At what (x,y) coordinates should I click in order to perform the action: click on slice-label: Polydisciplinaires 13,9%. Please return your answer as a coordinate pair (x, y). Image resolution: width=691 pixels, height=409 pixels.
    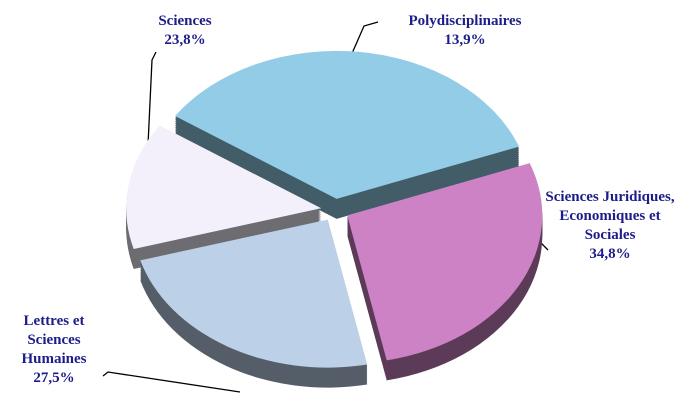
    Looking at the image, I should click on (465, 31).